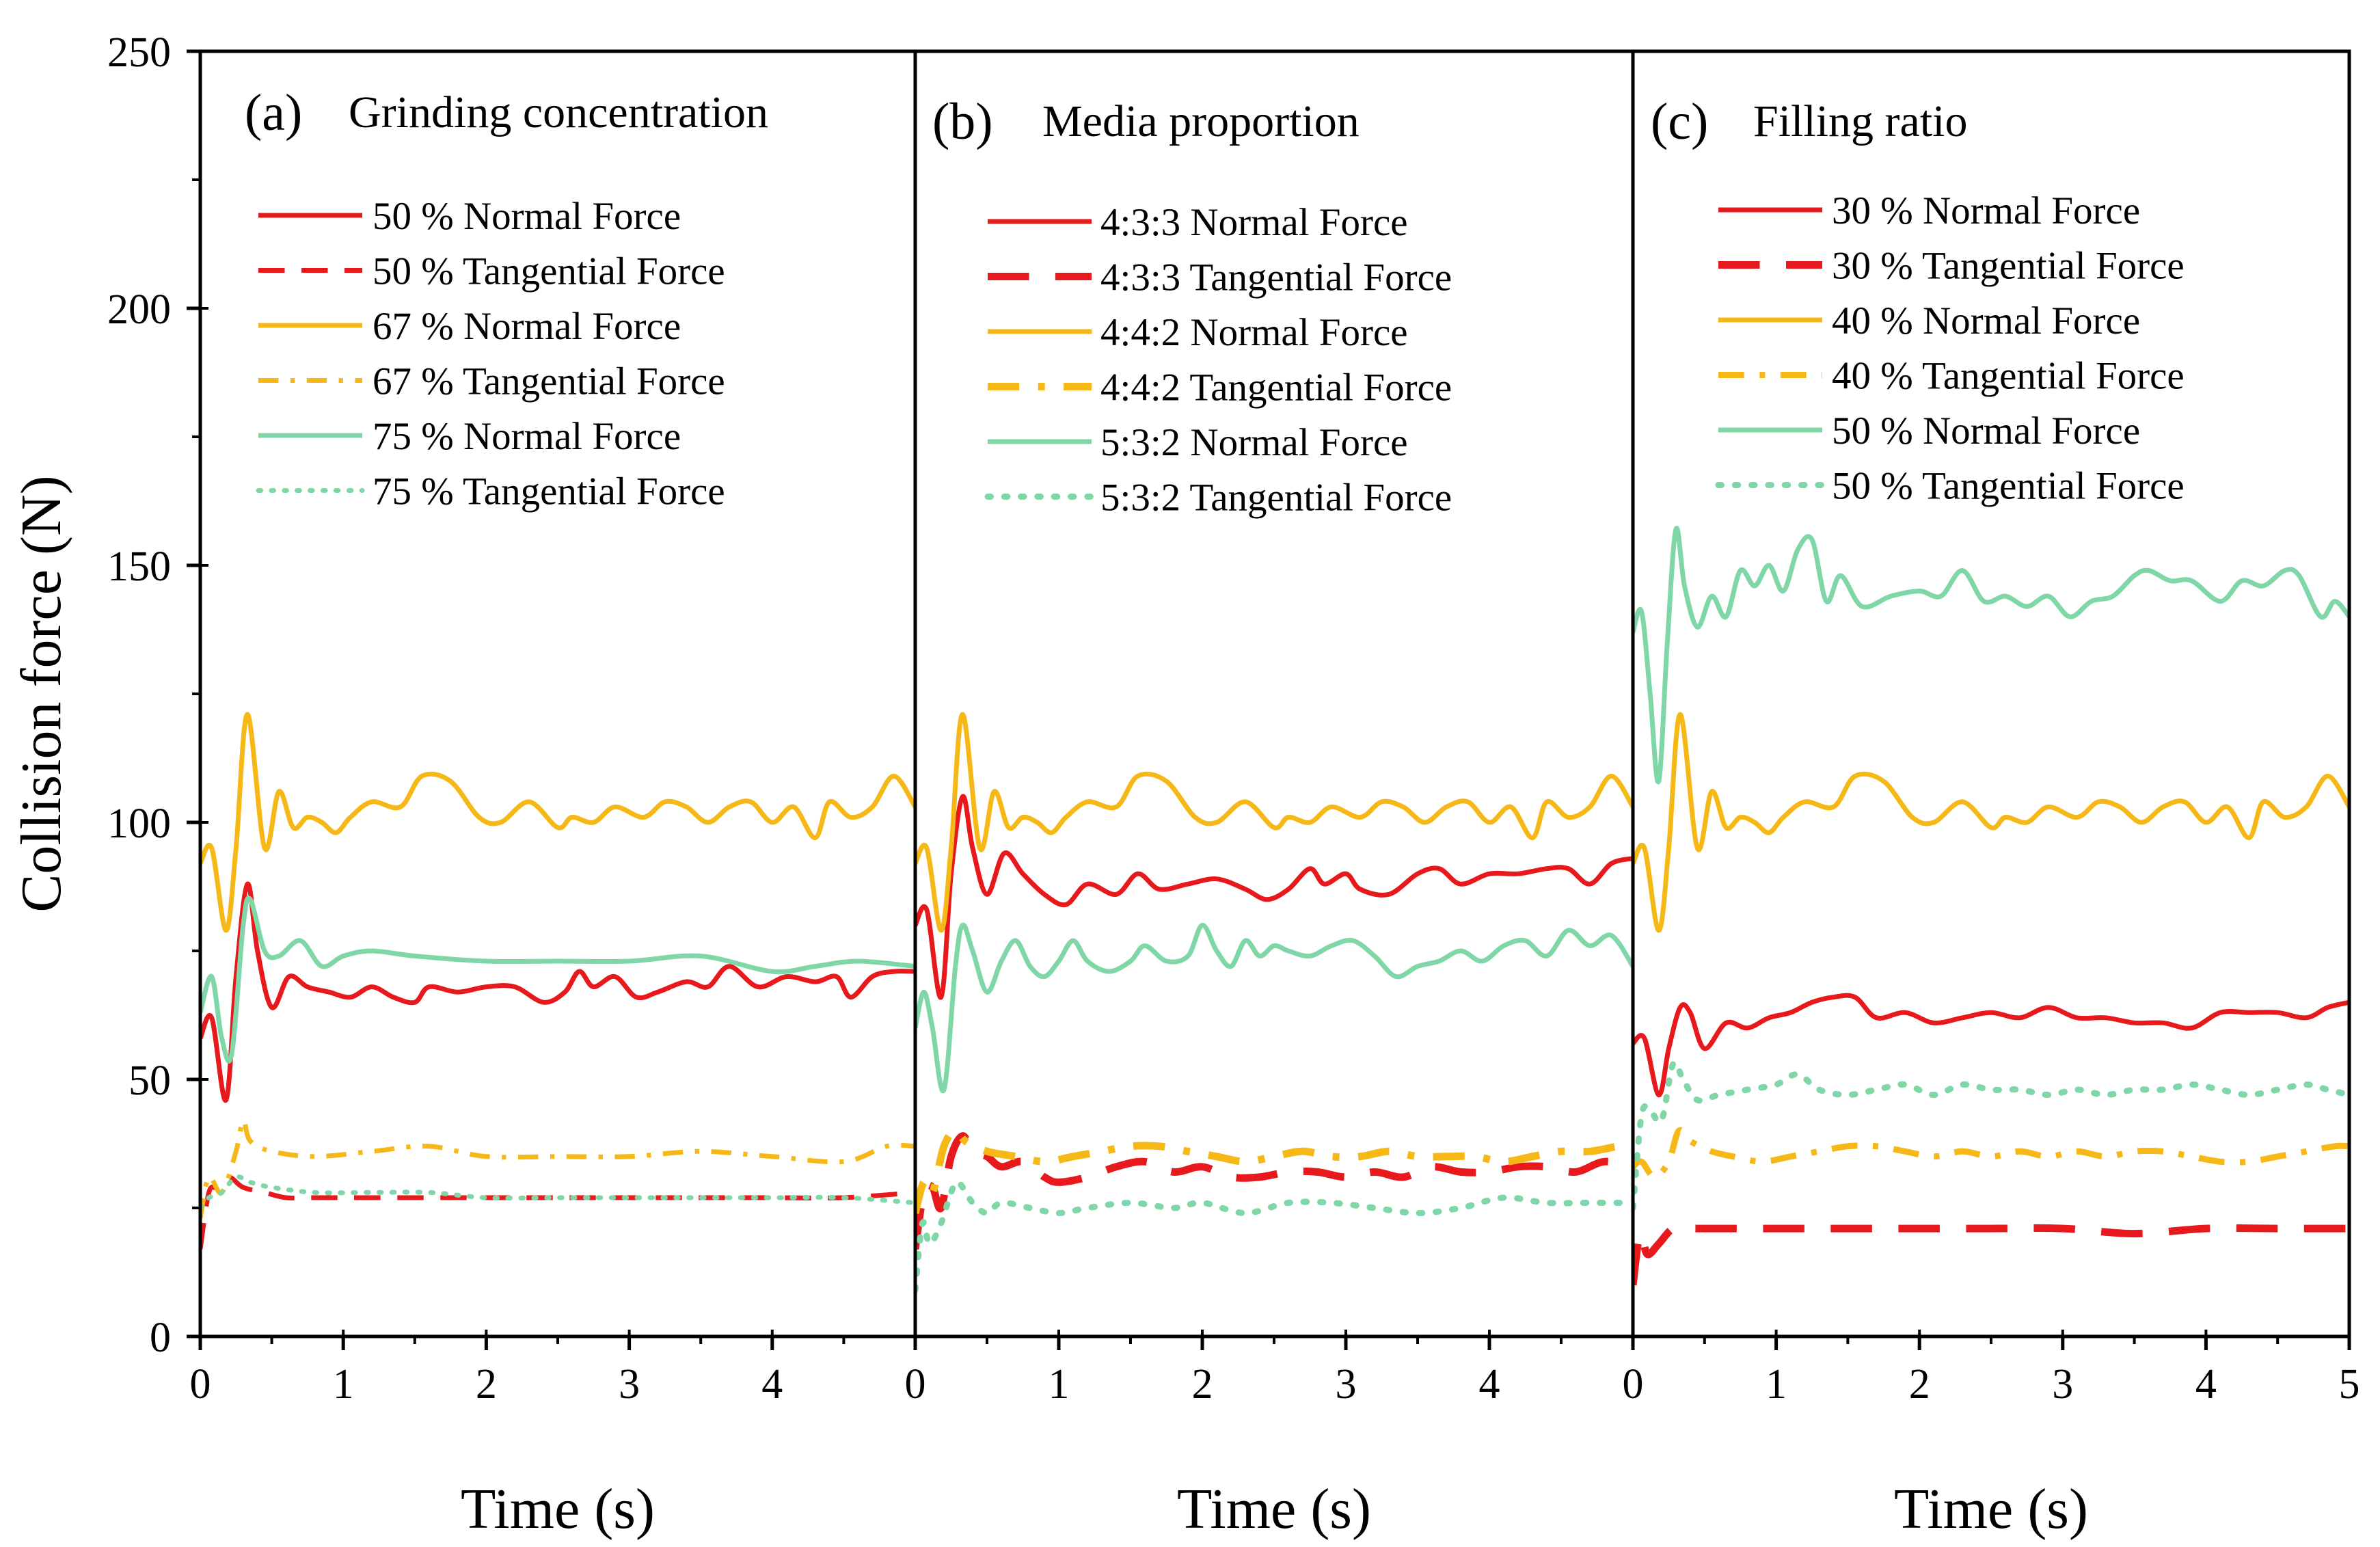 Image resolution: width=2380 pixels, height=1547 pixels. Describe the element at coordinates (139, 566) in the screenshot. I see `y-tick-label: 150` at that location.